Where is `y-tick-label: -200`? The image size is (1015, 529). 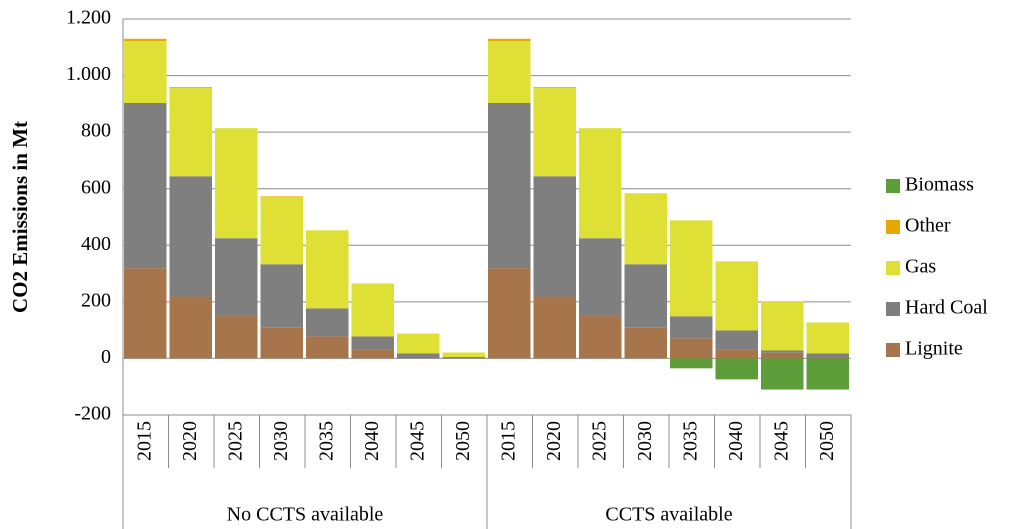 y-tick-label: -200 is located at coordinates (92, 414).